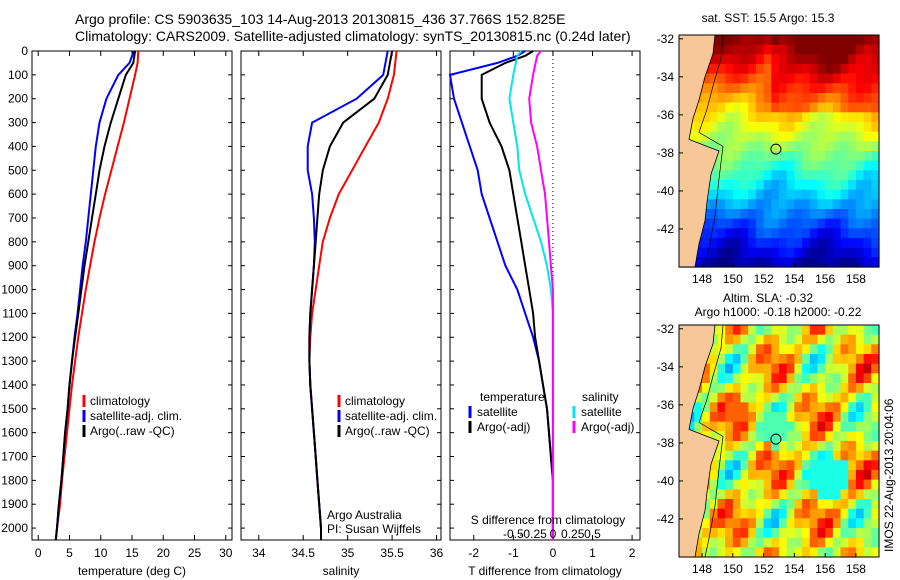 The image size is (900, 580). I want to click on y-tick-label: 300, so click(18, 123).